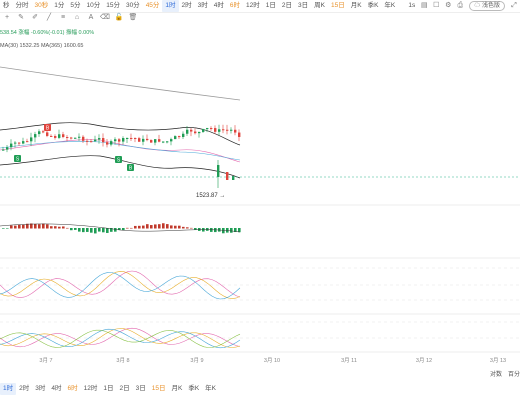  Describe the element at coordinates (170, 6) in the screenshot. I see `interval-9: 1时` at that location.